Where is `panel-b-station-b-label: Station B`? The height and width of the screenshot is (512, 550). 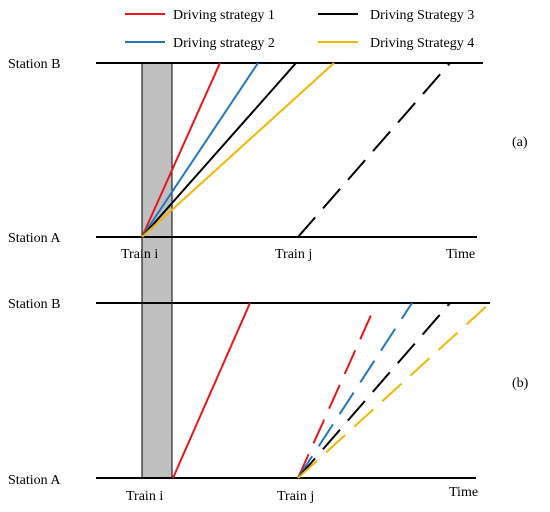 panel-b-station-b-label: Station B is located at coordinates (34, 304).